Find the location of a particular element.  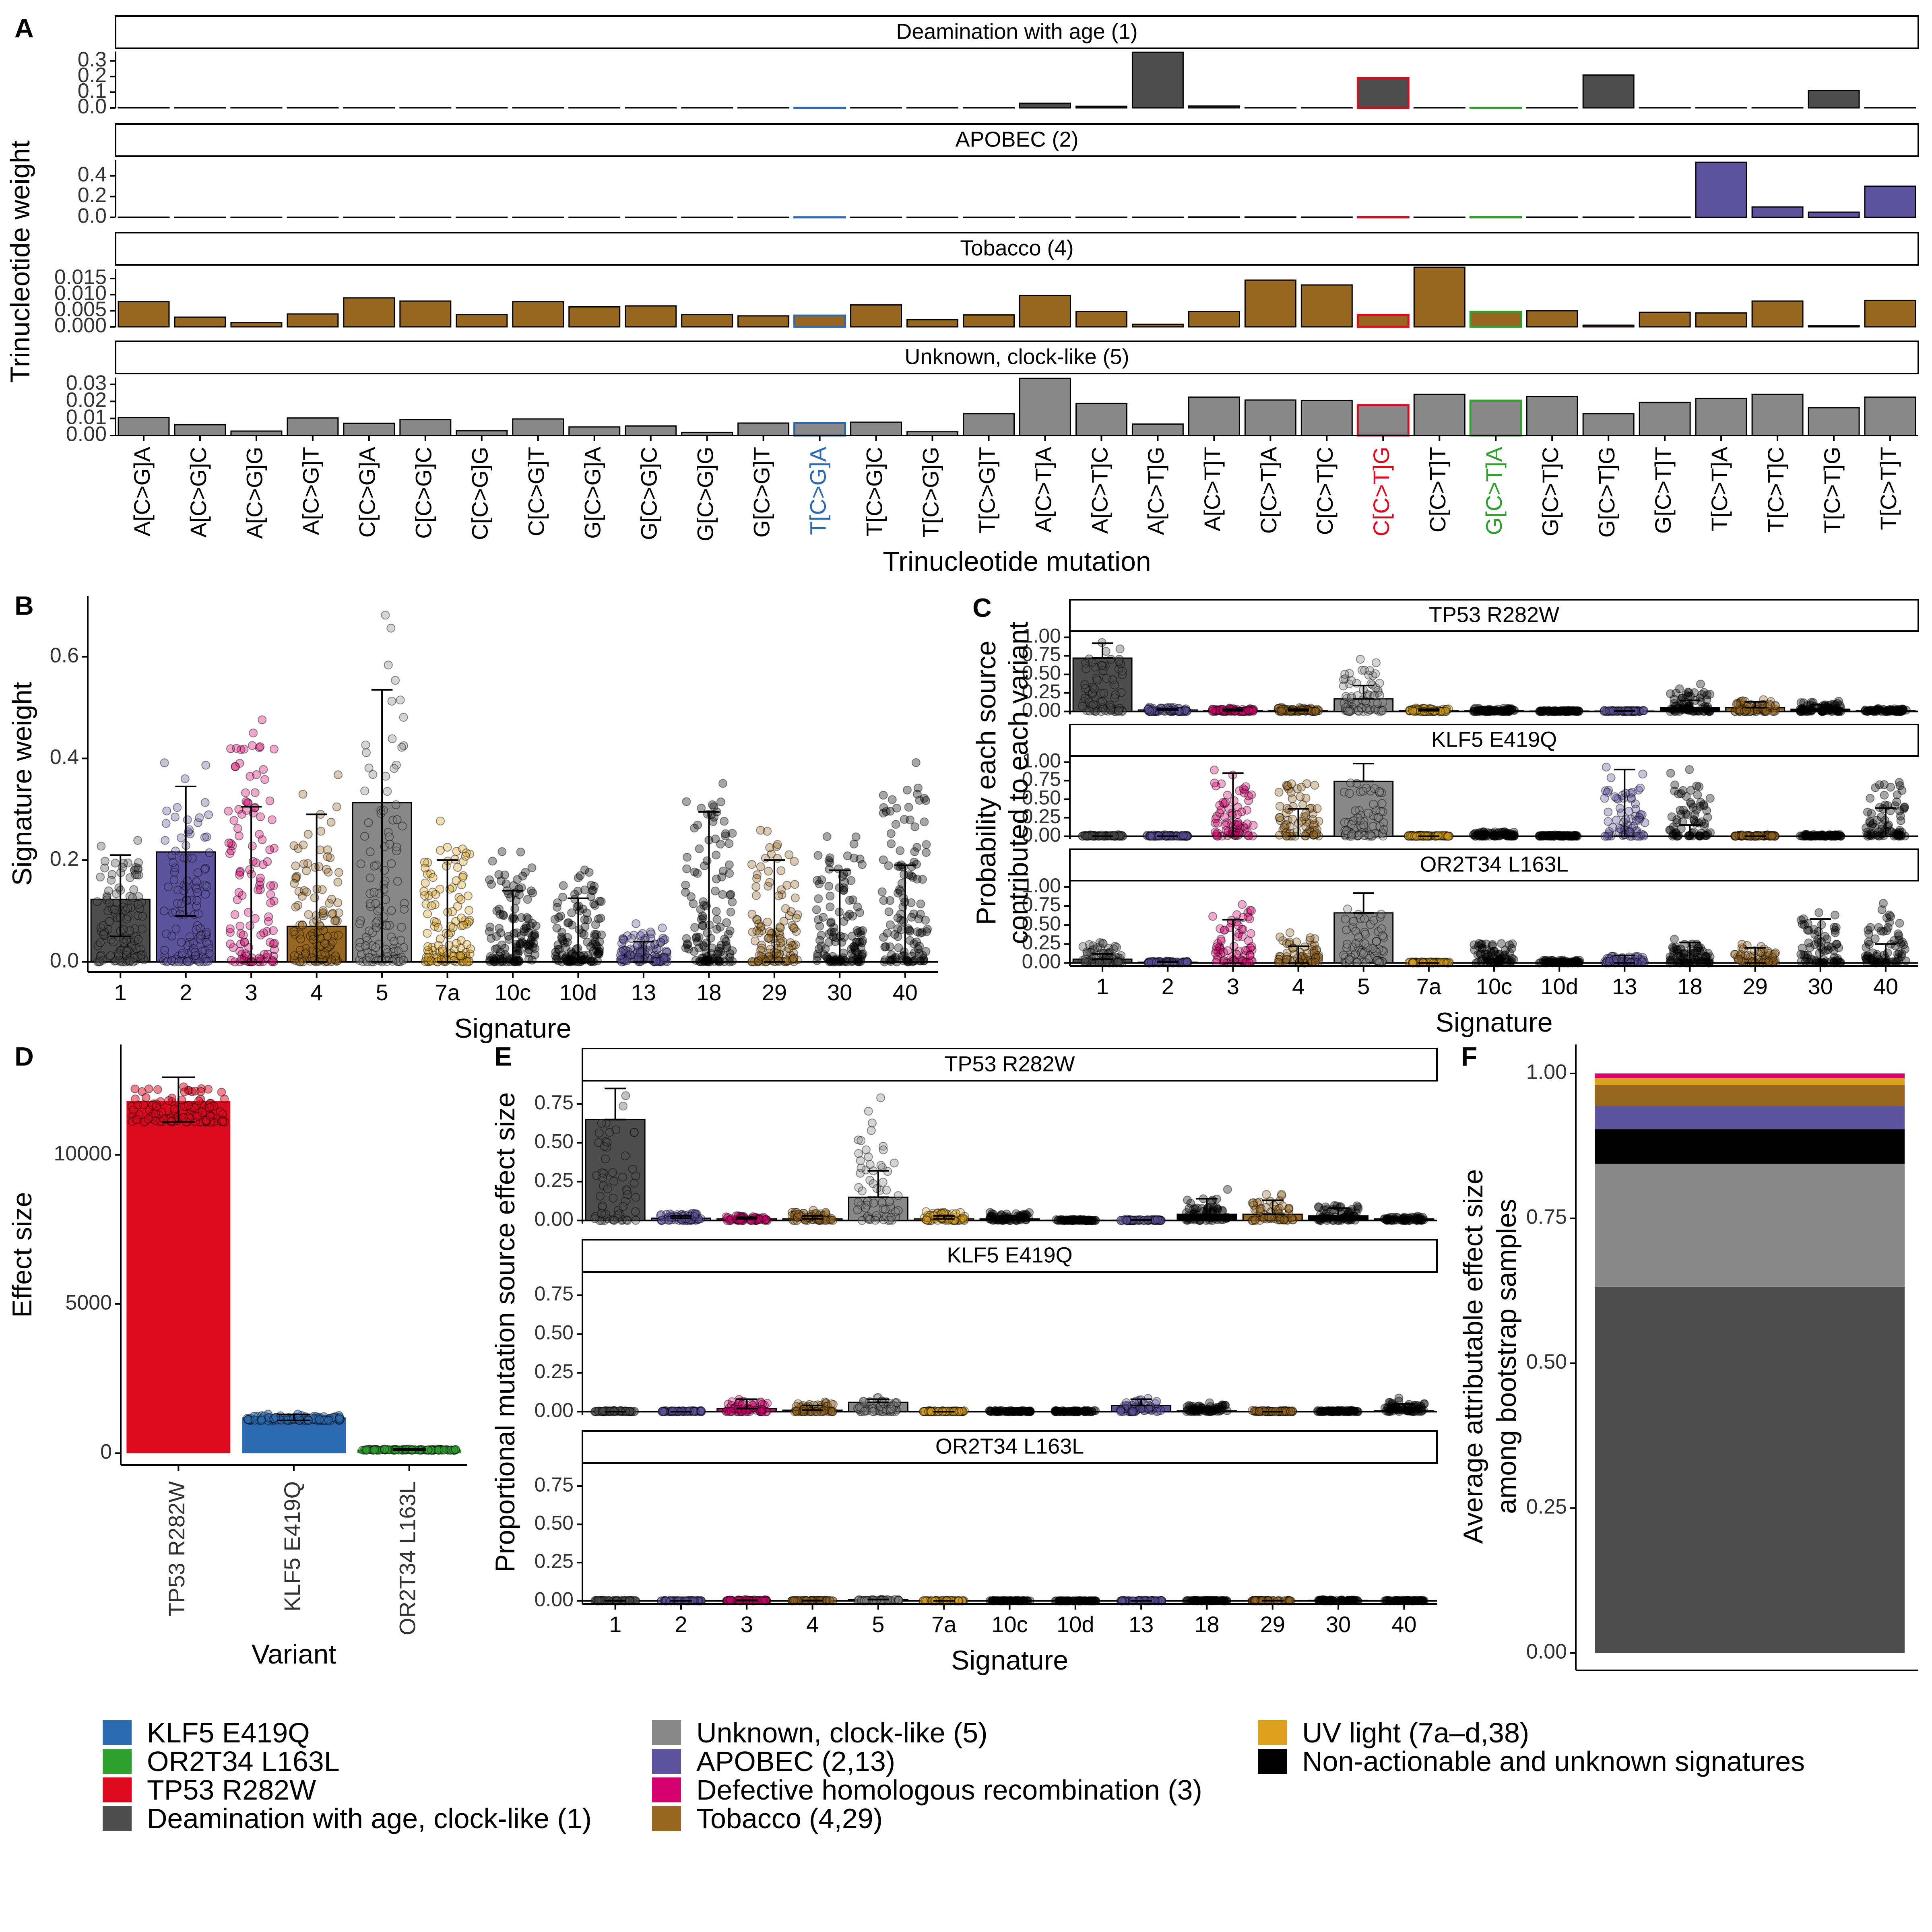

panel-c-facet-3-3-point is located at coordinates (1220, 928).